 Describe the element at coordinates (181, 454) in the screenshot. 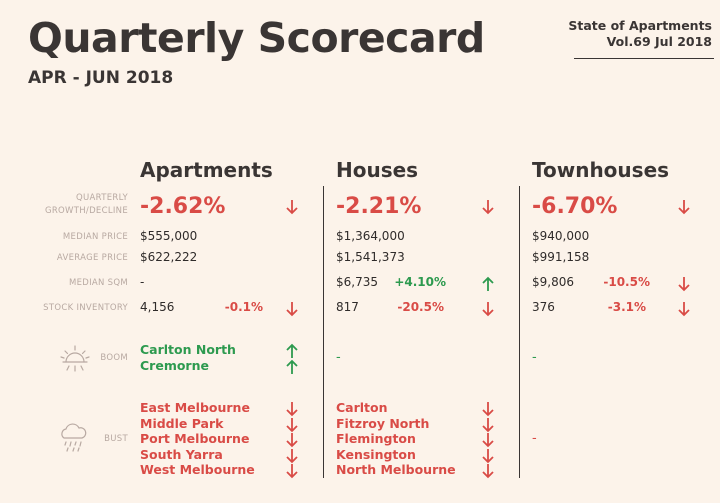

I see `bust-suburb: South Yarra` at that location.